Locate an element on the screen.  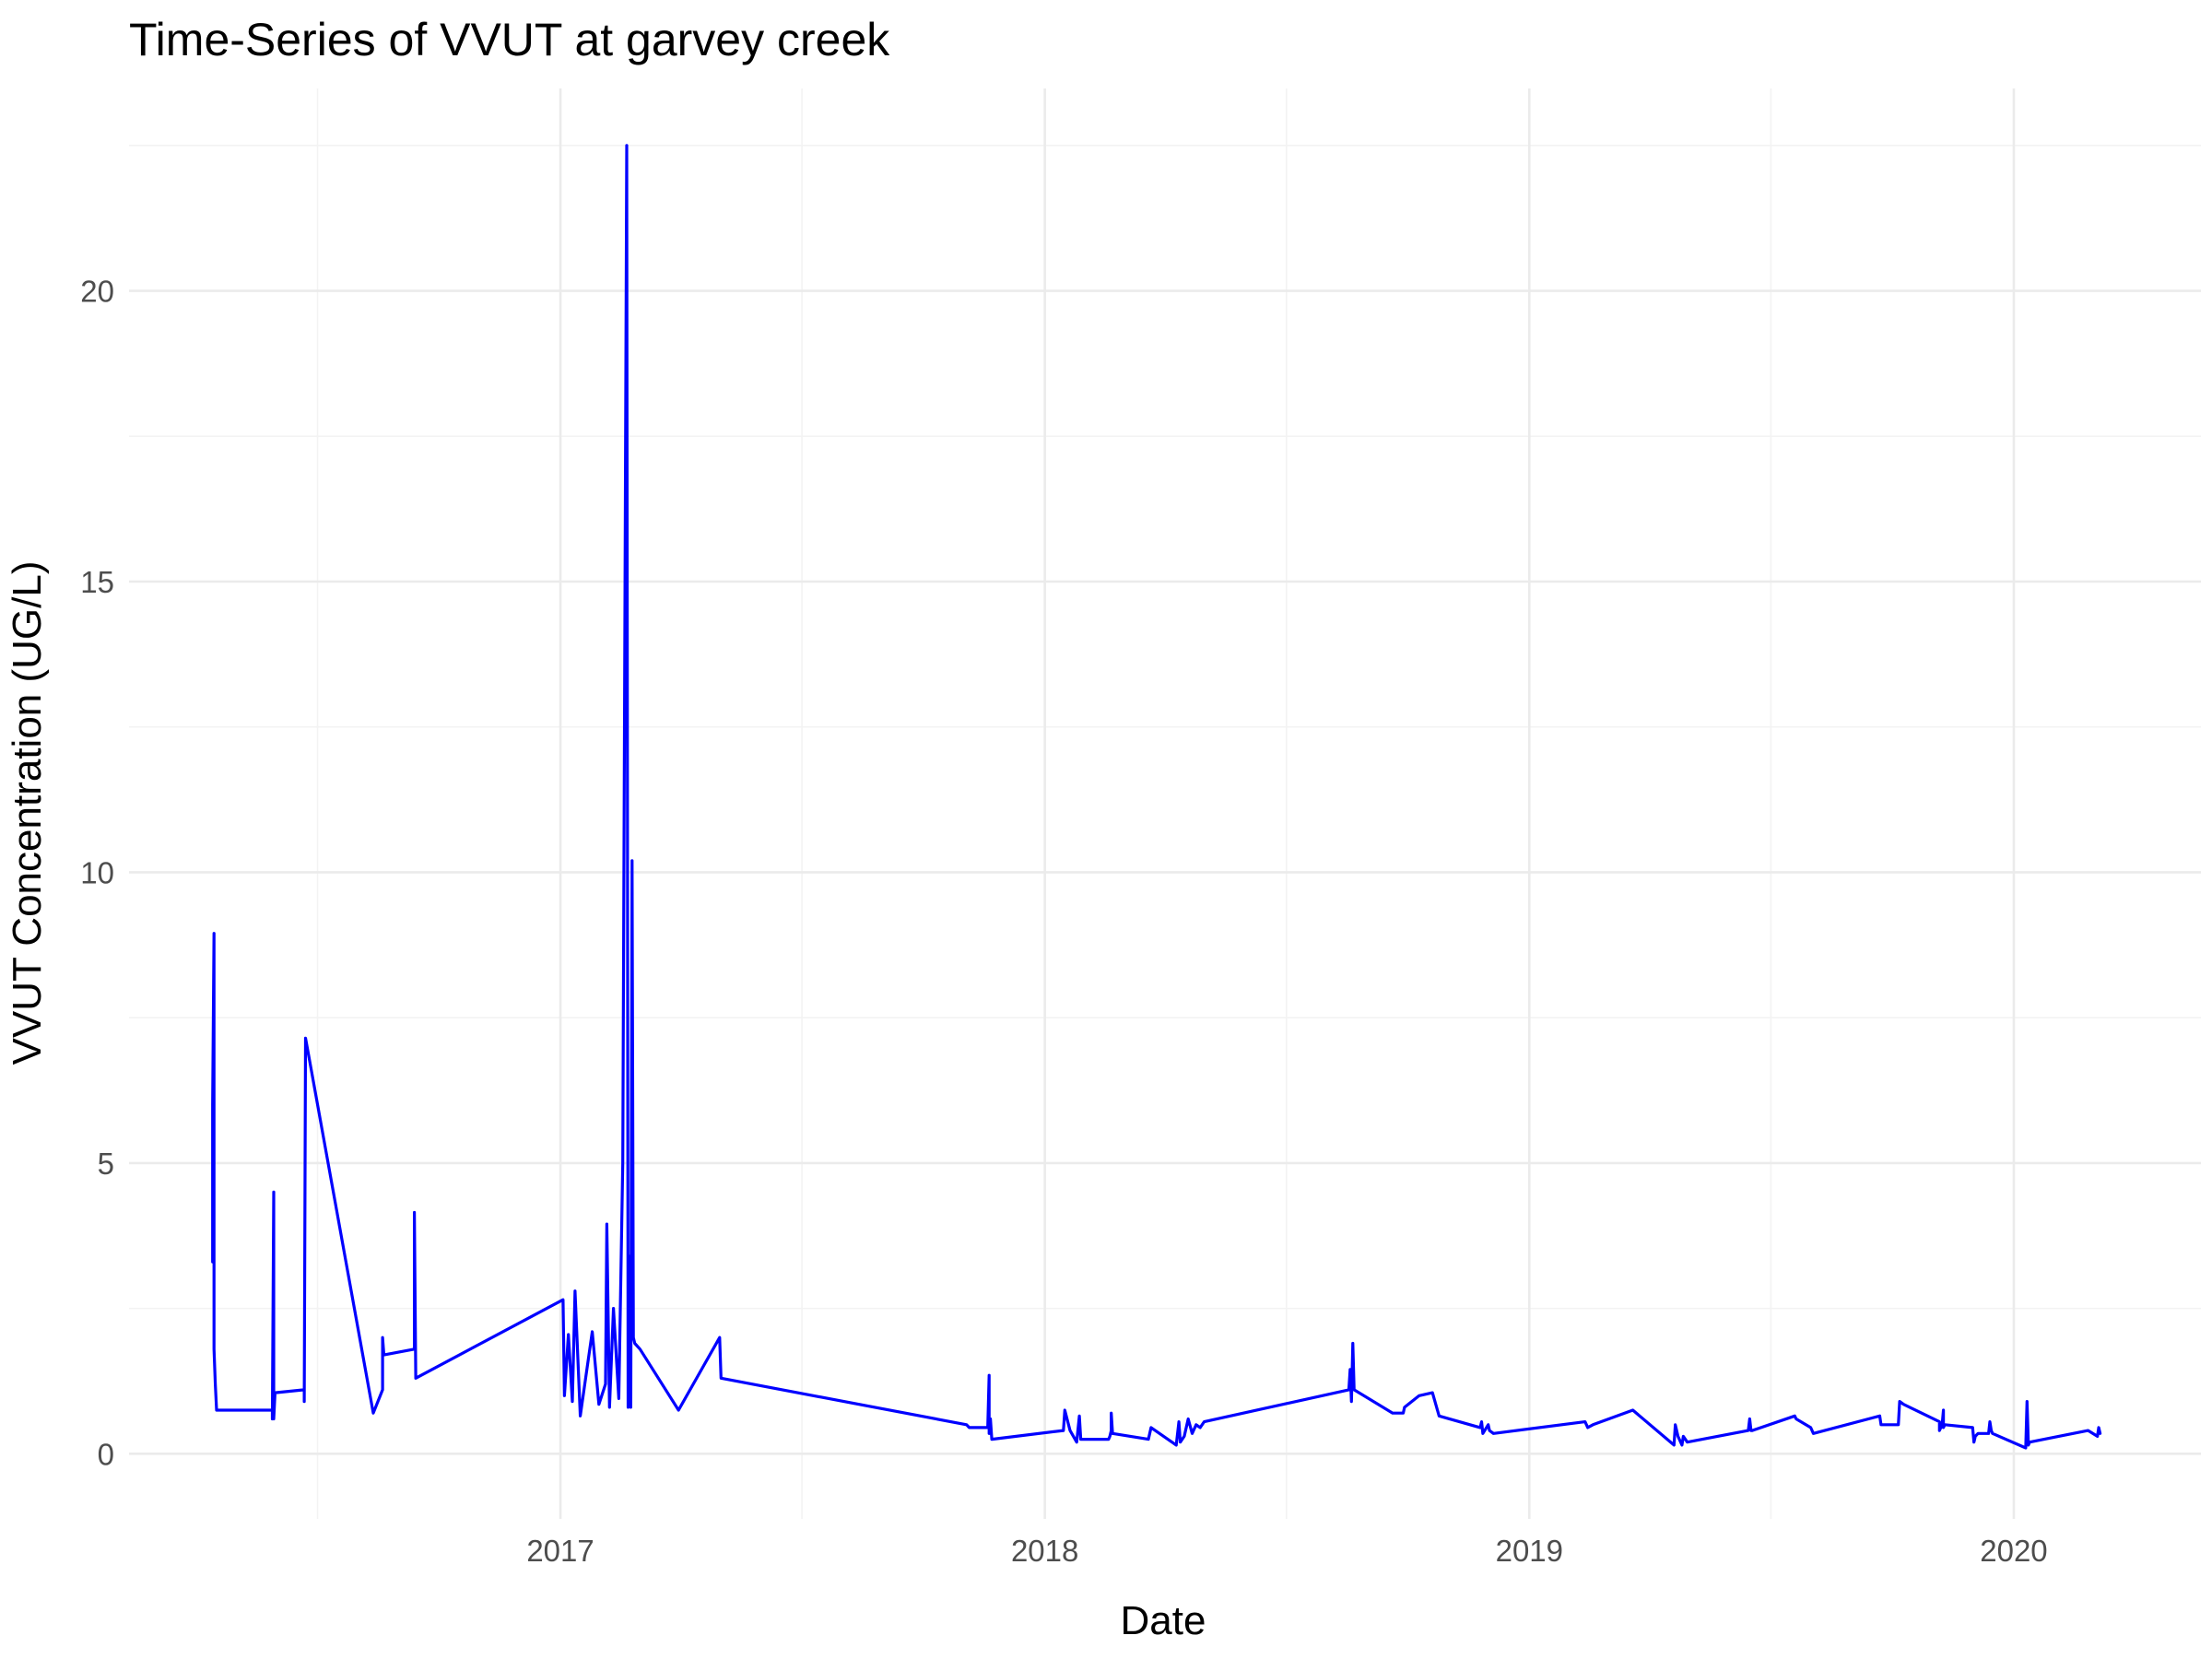
y-axis-label: VVUT Concentration (UG/L) is located at coordinates (27, 813).